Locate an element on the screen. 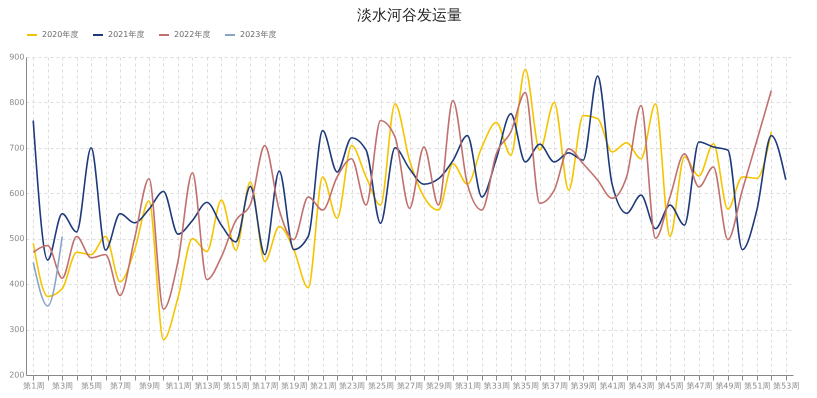 Image resolution: width=817 pixels, height=398 pixels. x-tick-label: 第45周 is located at coordinates (670, 386).